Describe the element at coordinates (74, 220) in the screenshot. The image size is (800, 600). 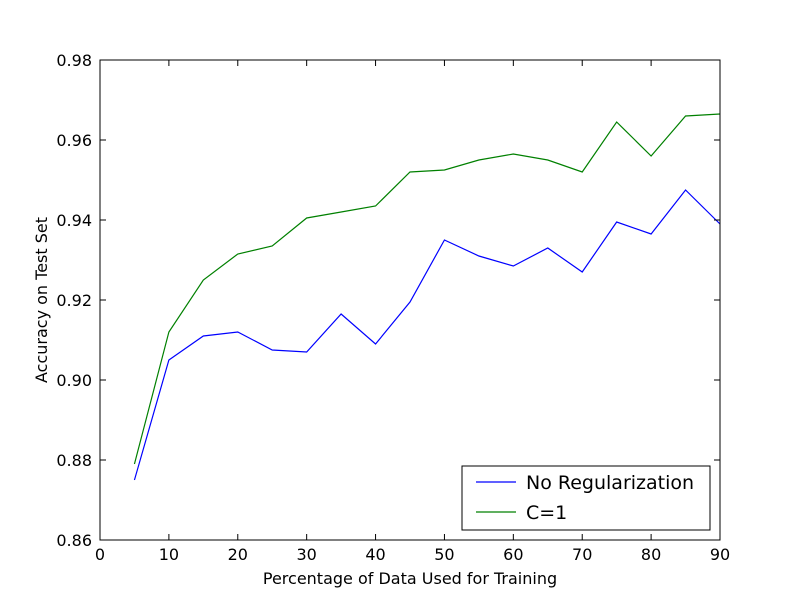
I see `y-tick-label: 0.94` at that location.